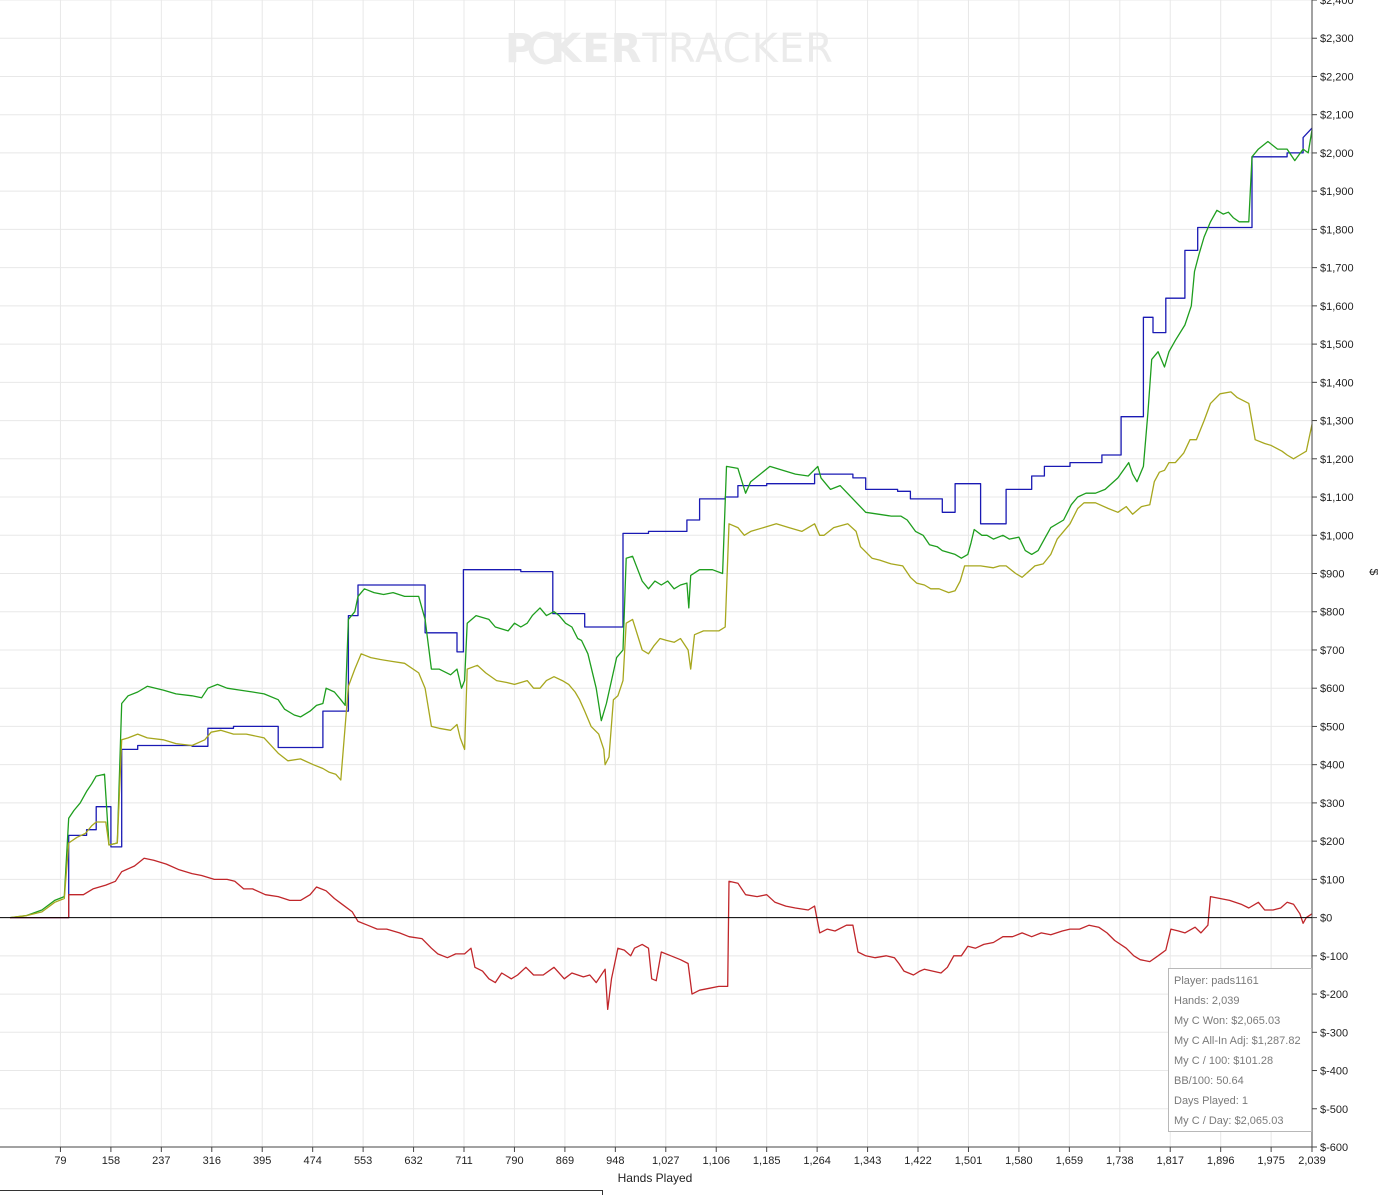 The height and width of the screenshot is (1195, 1378). Describe the element at coordinates (737, 49) in the screenshot. I see `watermark-tracker: TRACKER` at that location.